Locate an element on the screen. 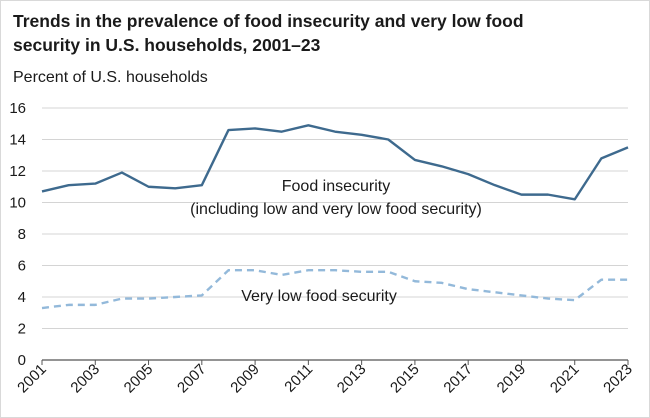 The width and height of the screenshot is (650, 418). x-tick-label-2003: 2003 is located at coordinates (85, 379).